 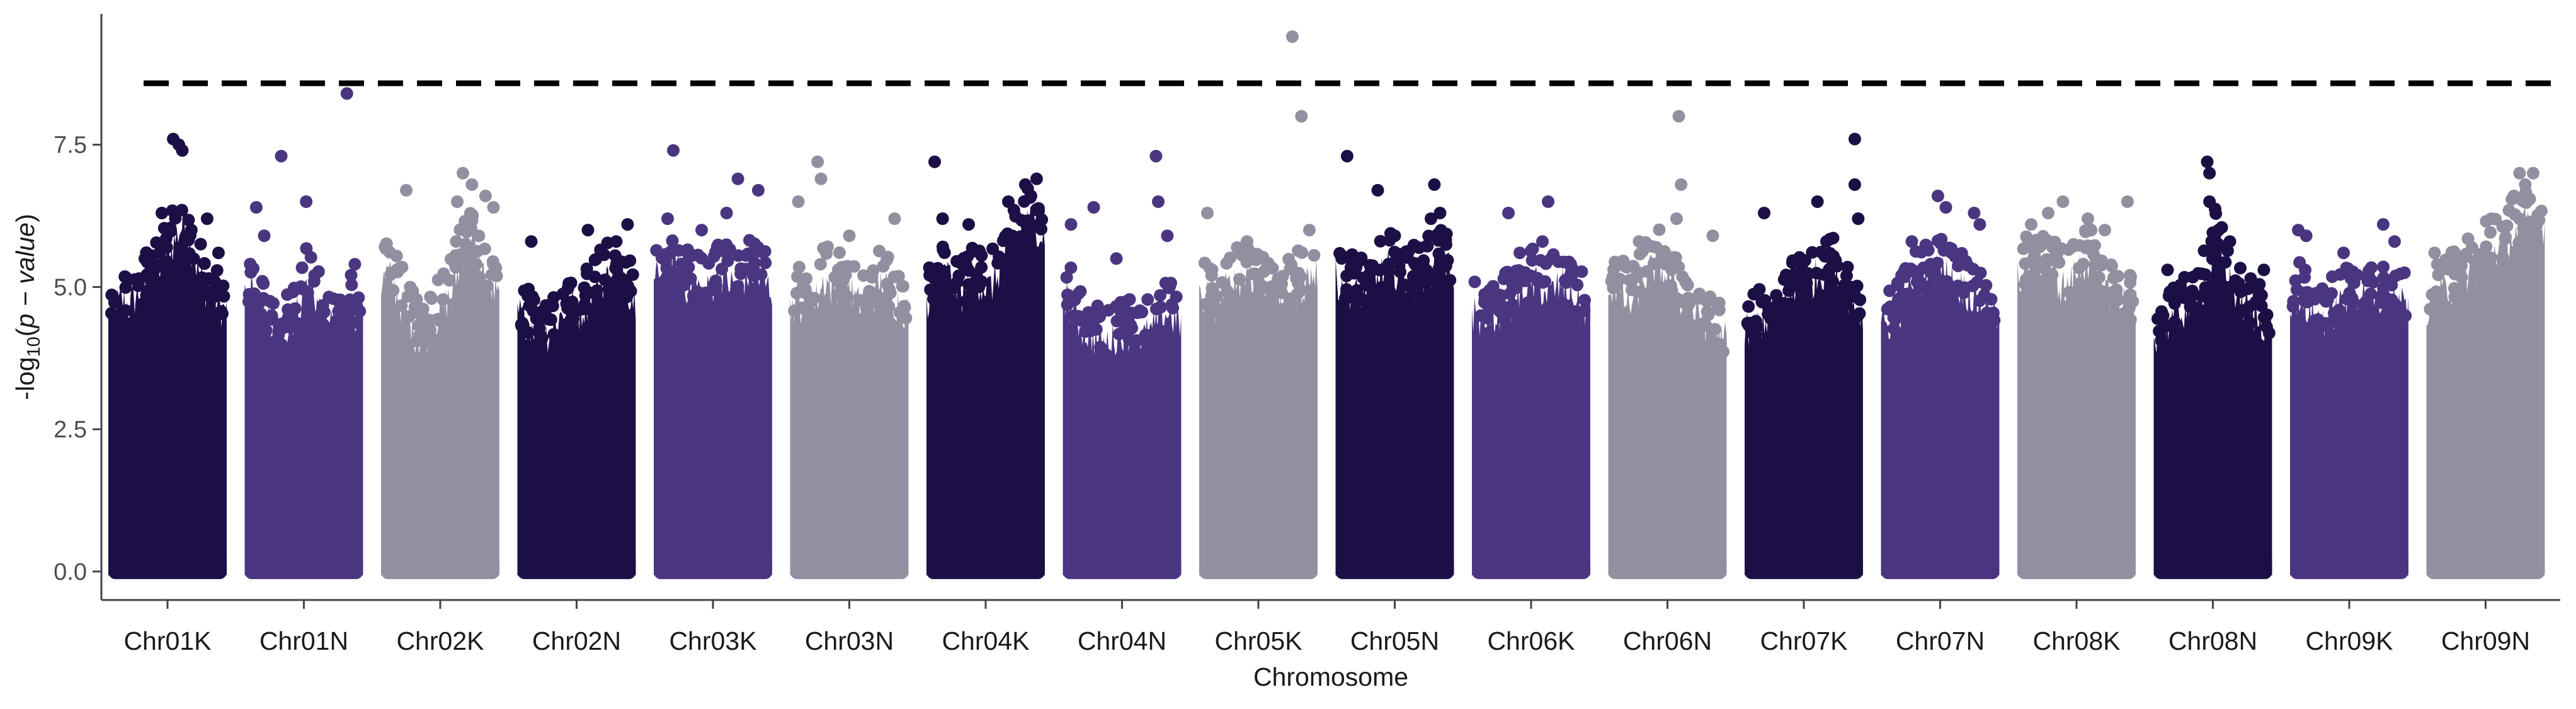 What do you see at coordinates (849, 640) in the screenshot?
I see `x-tick-label: Chr03N` at bounding box center [849, 640].